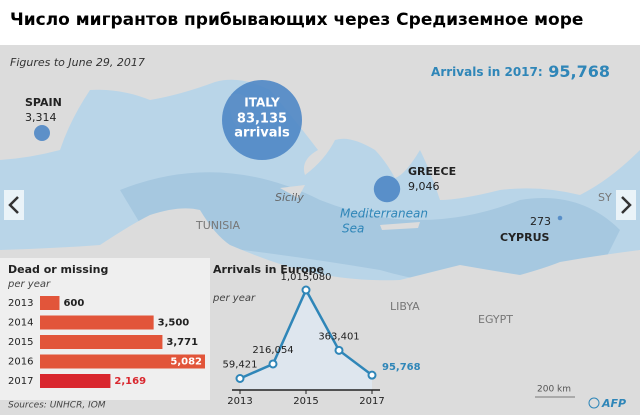  Describe the element at coordinates (268, 269) in the screenshot. I see `chart-title: Arrivals in Europe` at that location.